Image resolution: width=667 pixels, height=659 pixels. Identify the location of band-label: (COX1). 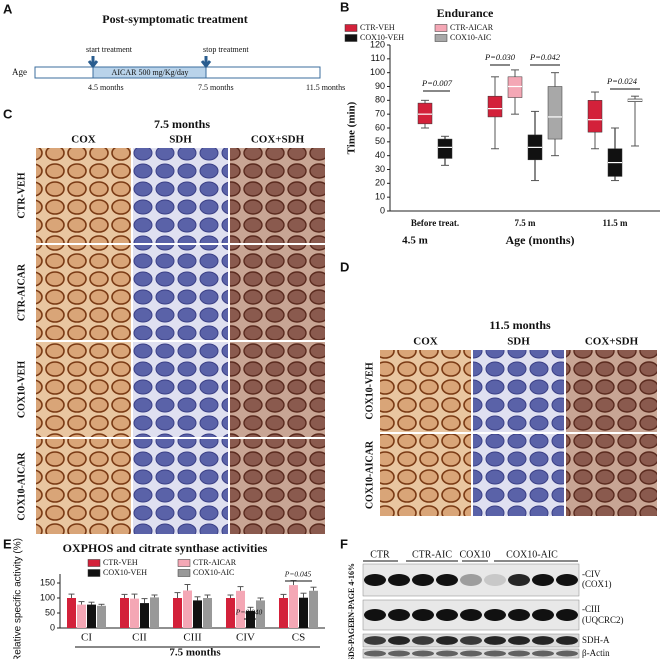
(597, 584).